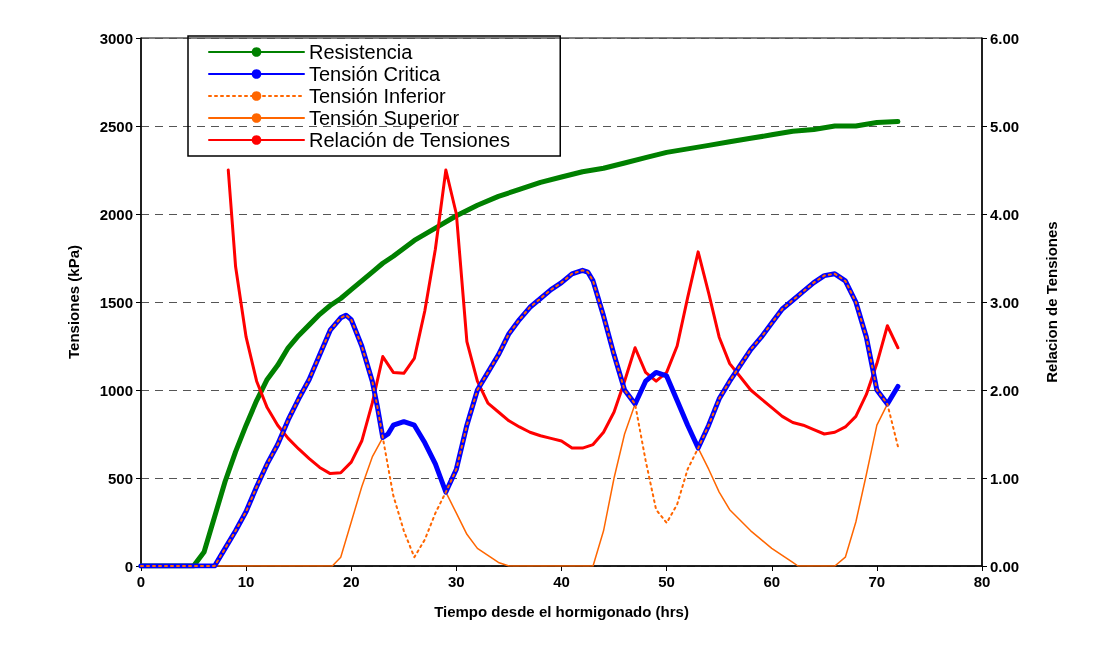  I want to click on legend-label: Relación de Tensiones, so click(409, 140).